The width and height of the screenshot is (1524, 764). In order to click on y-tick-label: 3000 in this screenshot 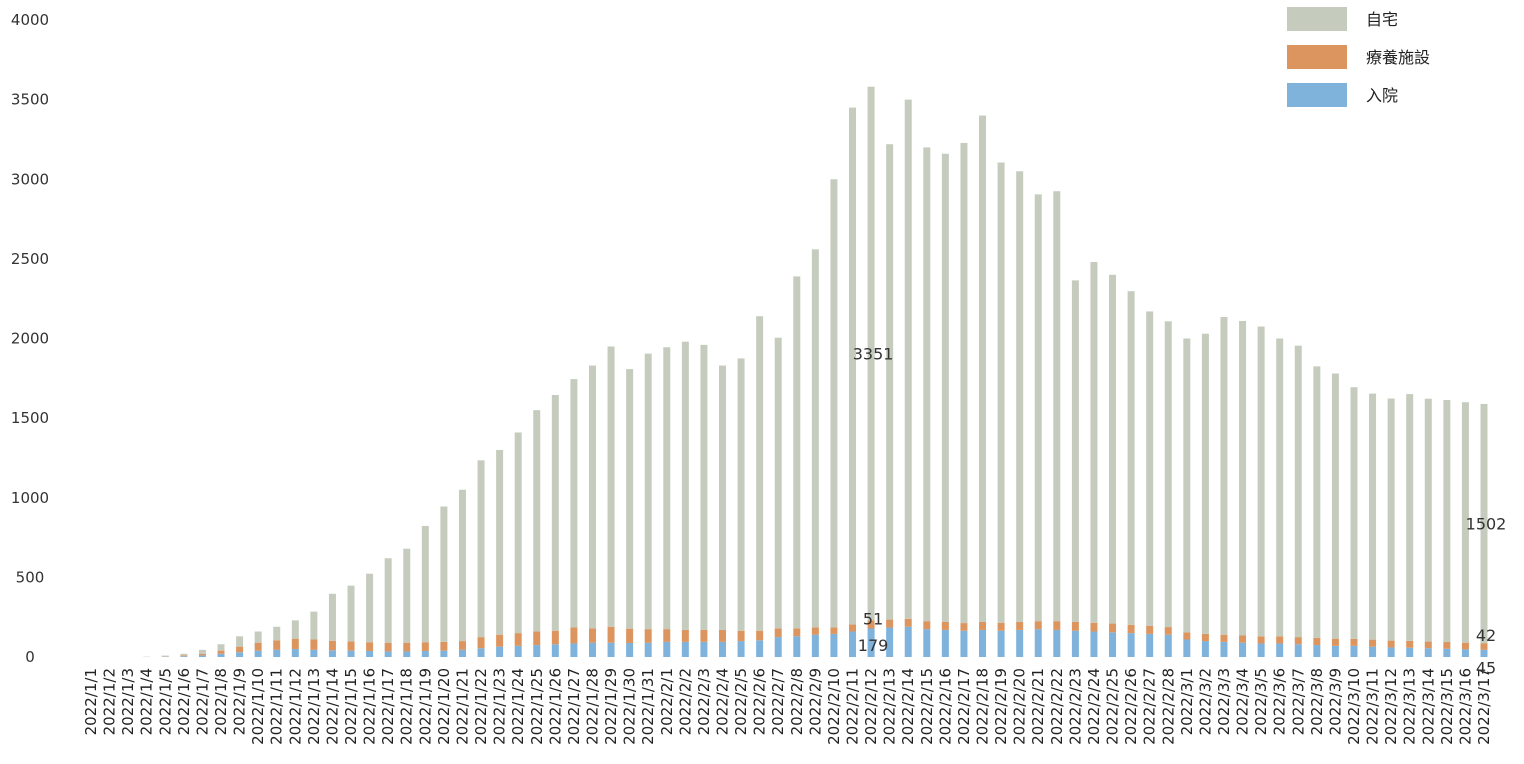, I will do `click(30, 179)`.